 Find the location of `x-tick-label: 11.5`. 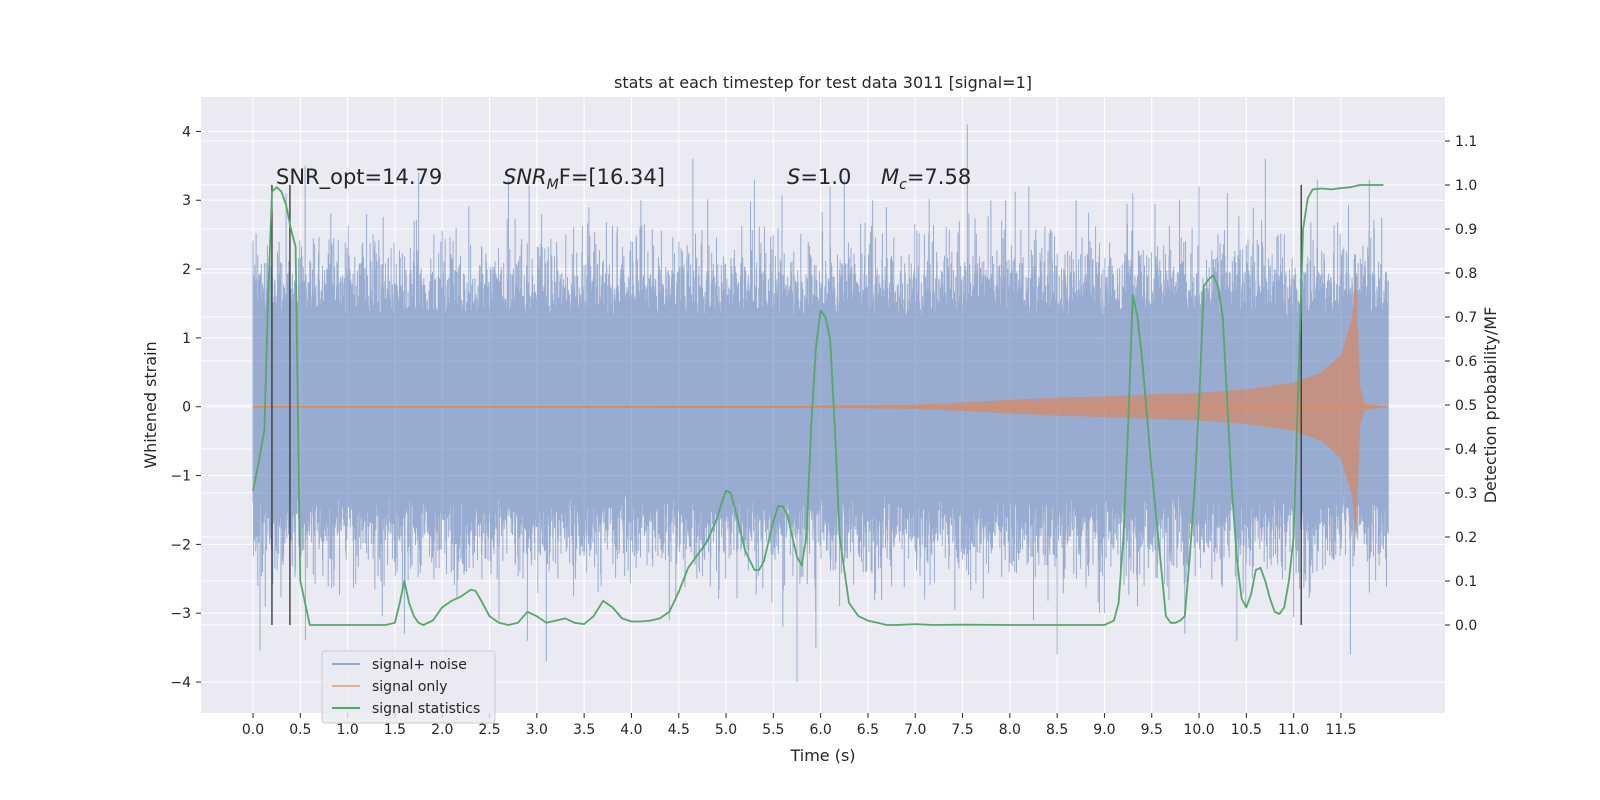

x-tick-label: 11.5 is located at coordinates (1340, 730).